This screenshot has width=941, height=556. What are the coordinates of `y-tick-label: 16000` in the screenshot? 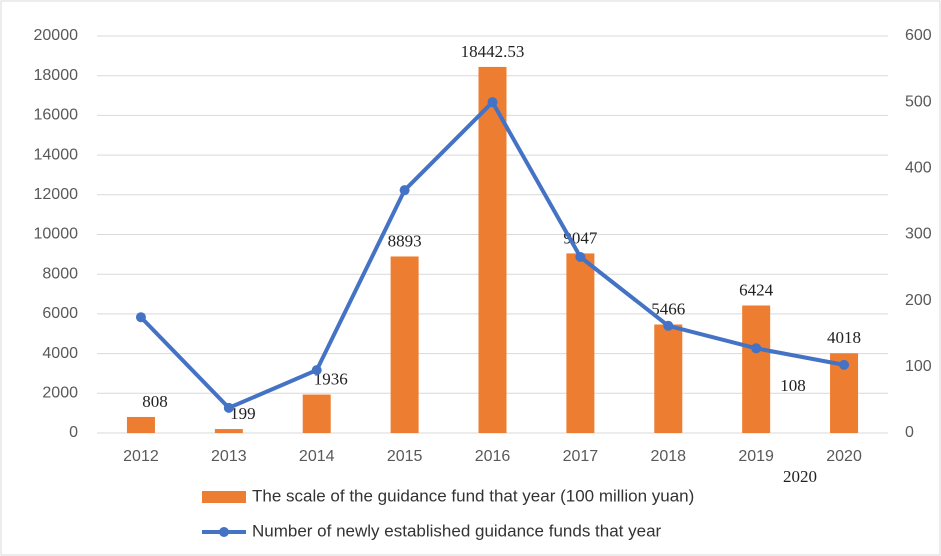 It's located at (56, 115).